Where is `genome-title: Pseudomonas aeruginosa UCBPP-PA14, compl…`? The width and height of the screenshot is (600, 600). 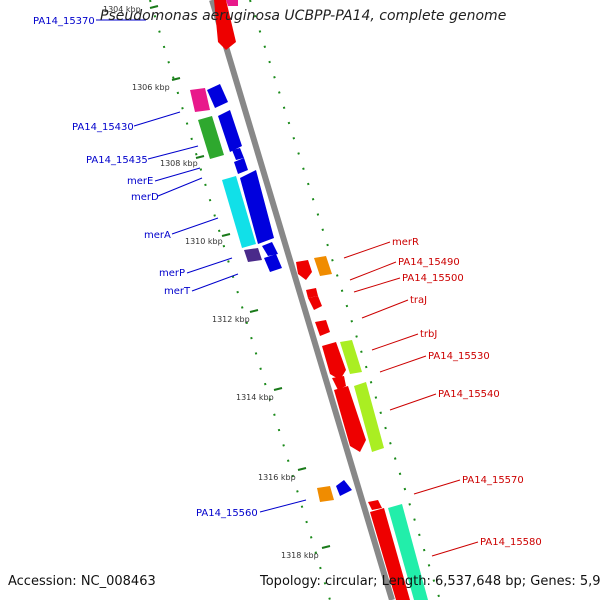
genome-title: Pseudomonas aeruginosa UCBPP-PA14, compl… is located at coordinates (303, 16).